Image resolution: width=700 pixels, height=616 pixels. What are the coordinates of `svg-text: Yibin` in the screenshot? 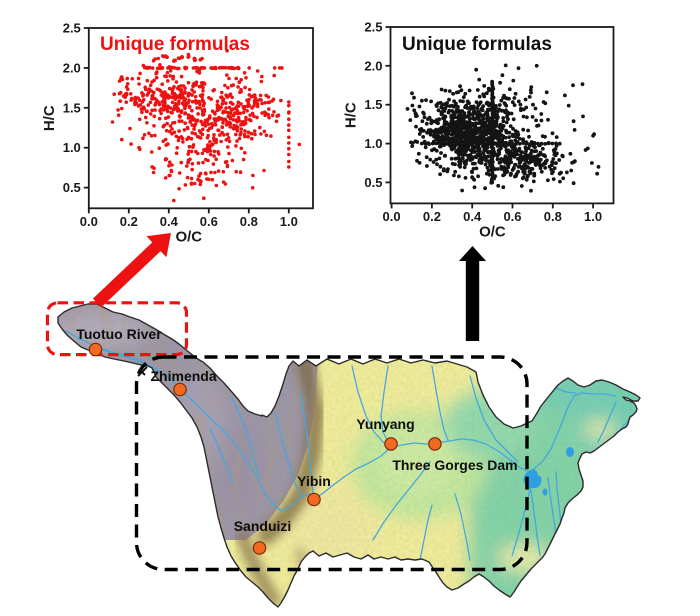 It's located at (314, 481).